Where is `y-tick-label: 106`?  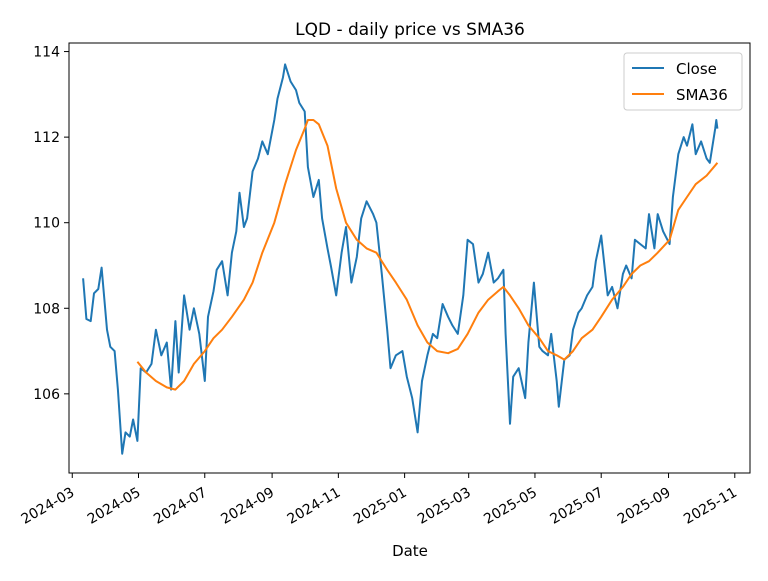 y-tick-label: 106 is located at coordinates (46, 395).